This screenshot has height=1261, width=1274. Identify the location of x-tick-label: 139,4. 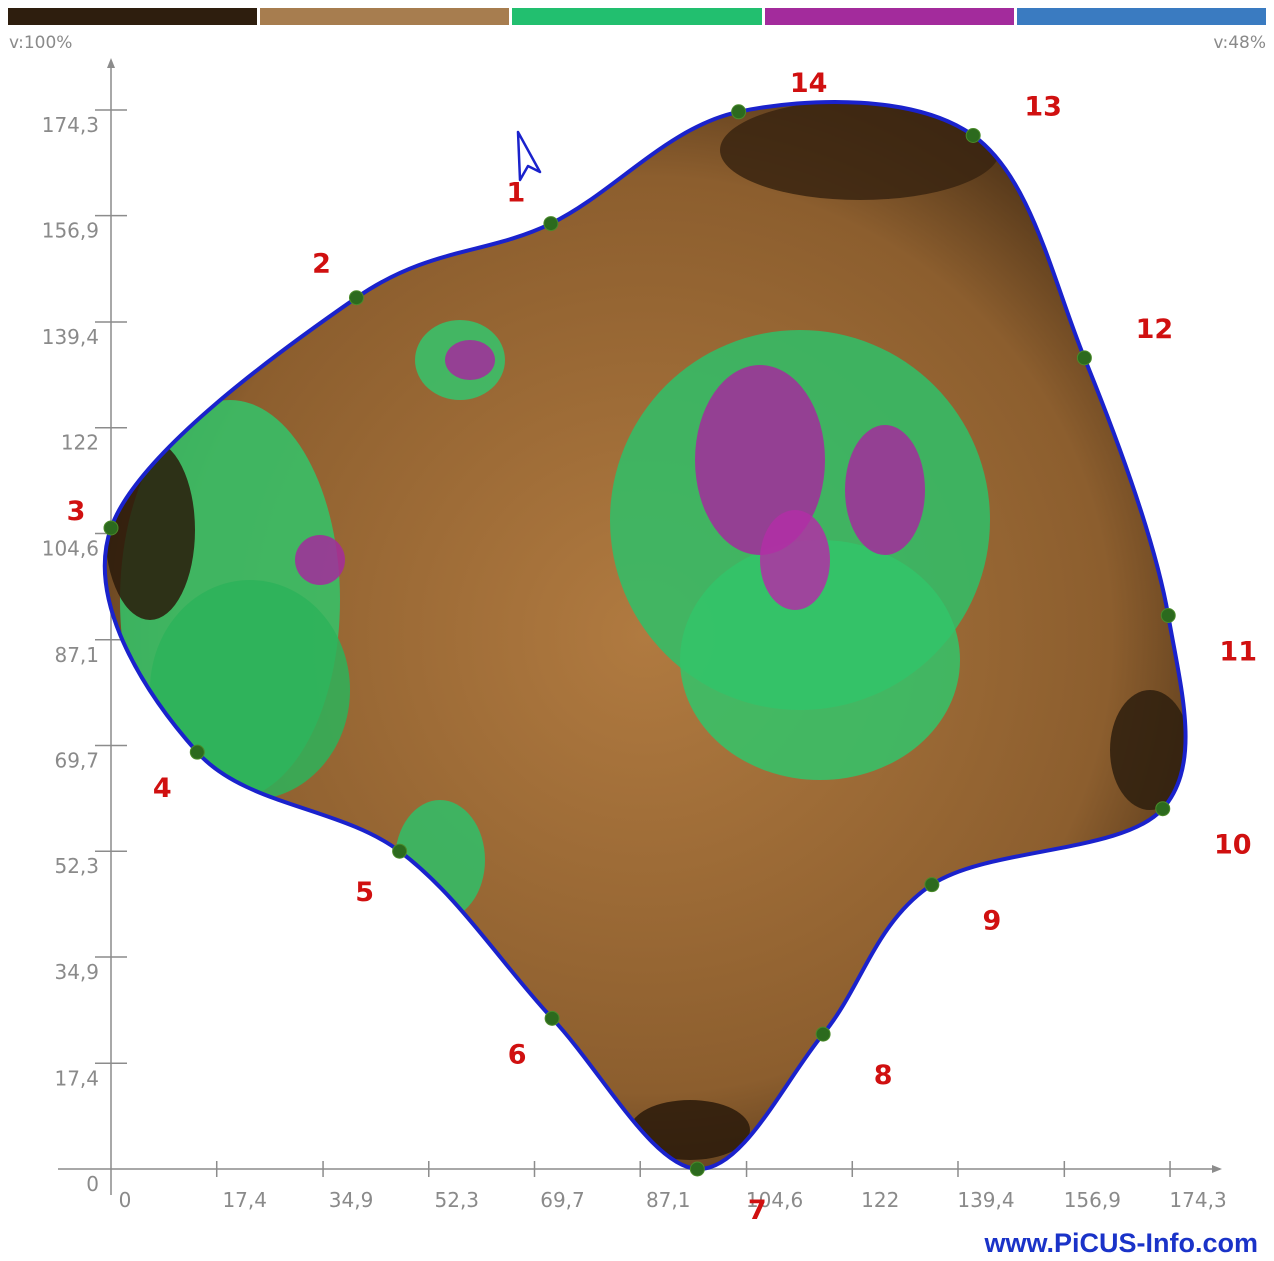
(985, 1200).